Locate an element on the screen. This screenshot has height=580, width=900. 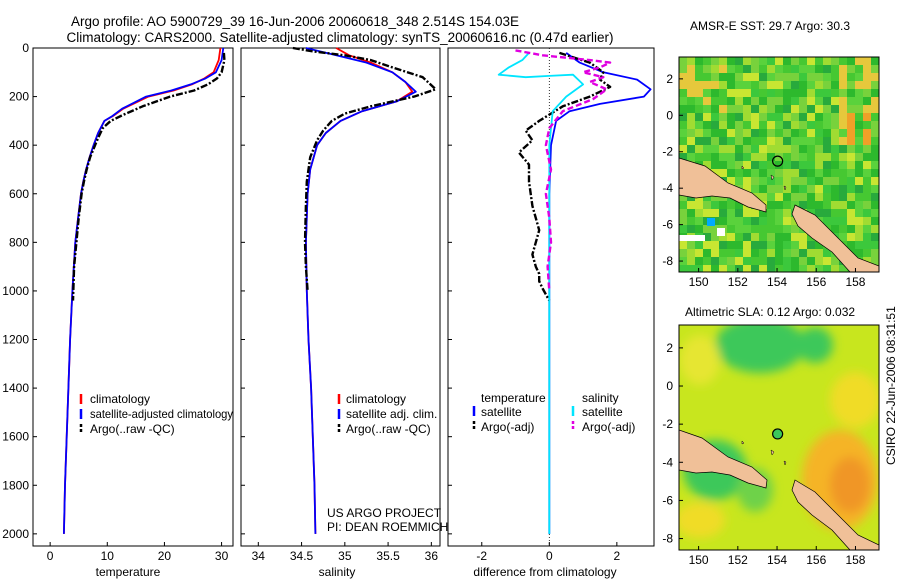
map-lon-label: 150 is located at coordinates (699, 560).